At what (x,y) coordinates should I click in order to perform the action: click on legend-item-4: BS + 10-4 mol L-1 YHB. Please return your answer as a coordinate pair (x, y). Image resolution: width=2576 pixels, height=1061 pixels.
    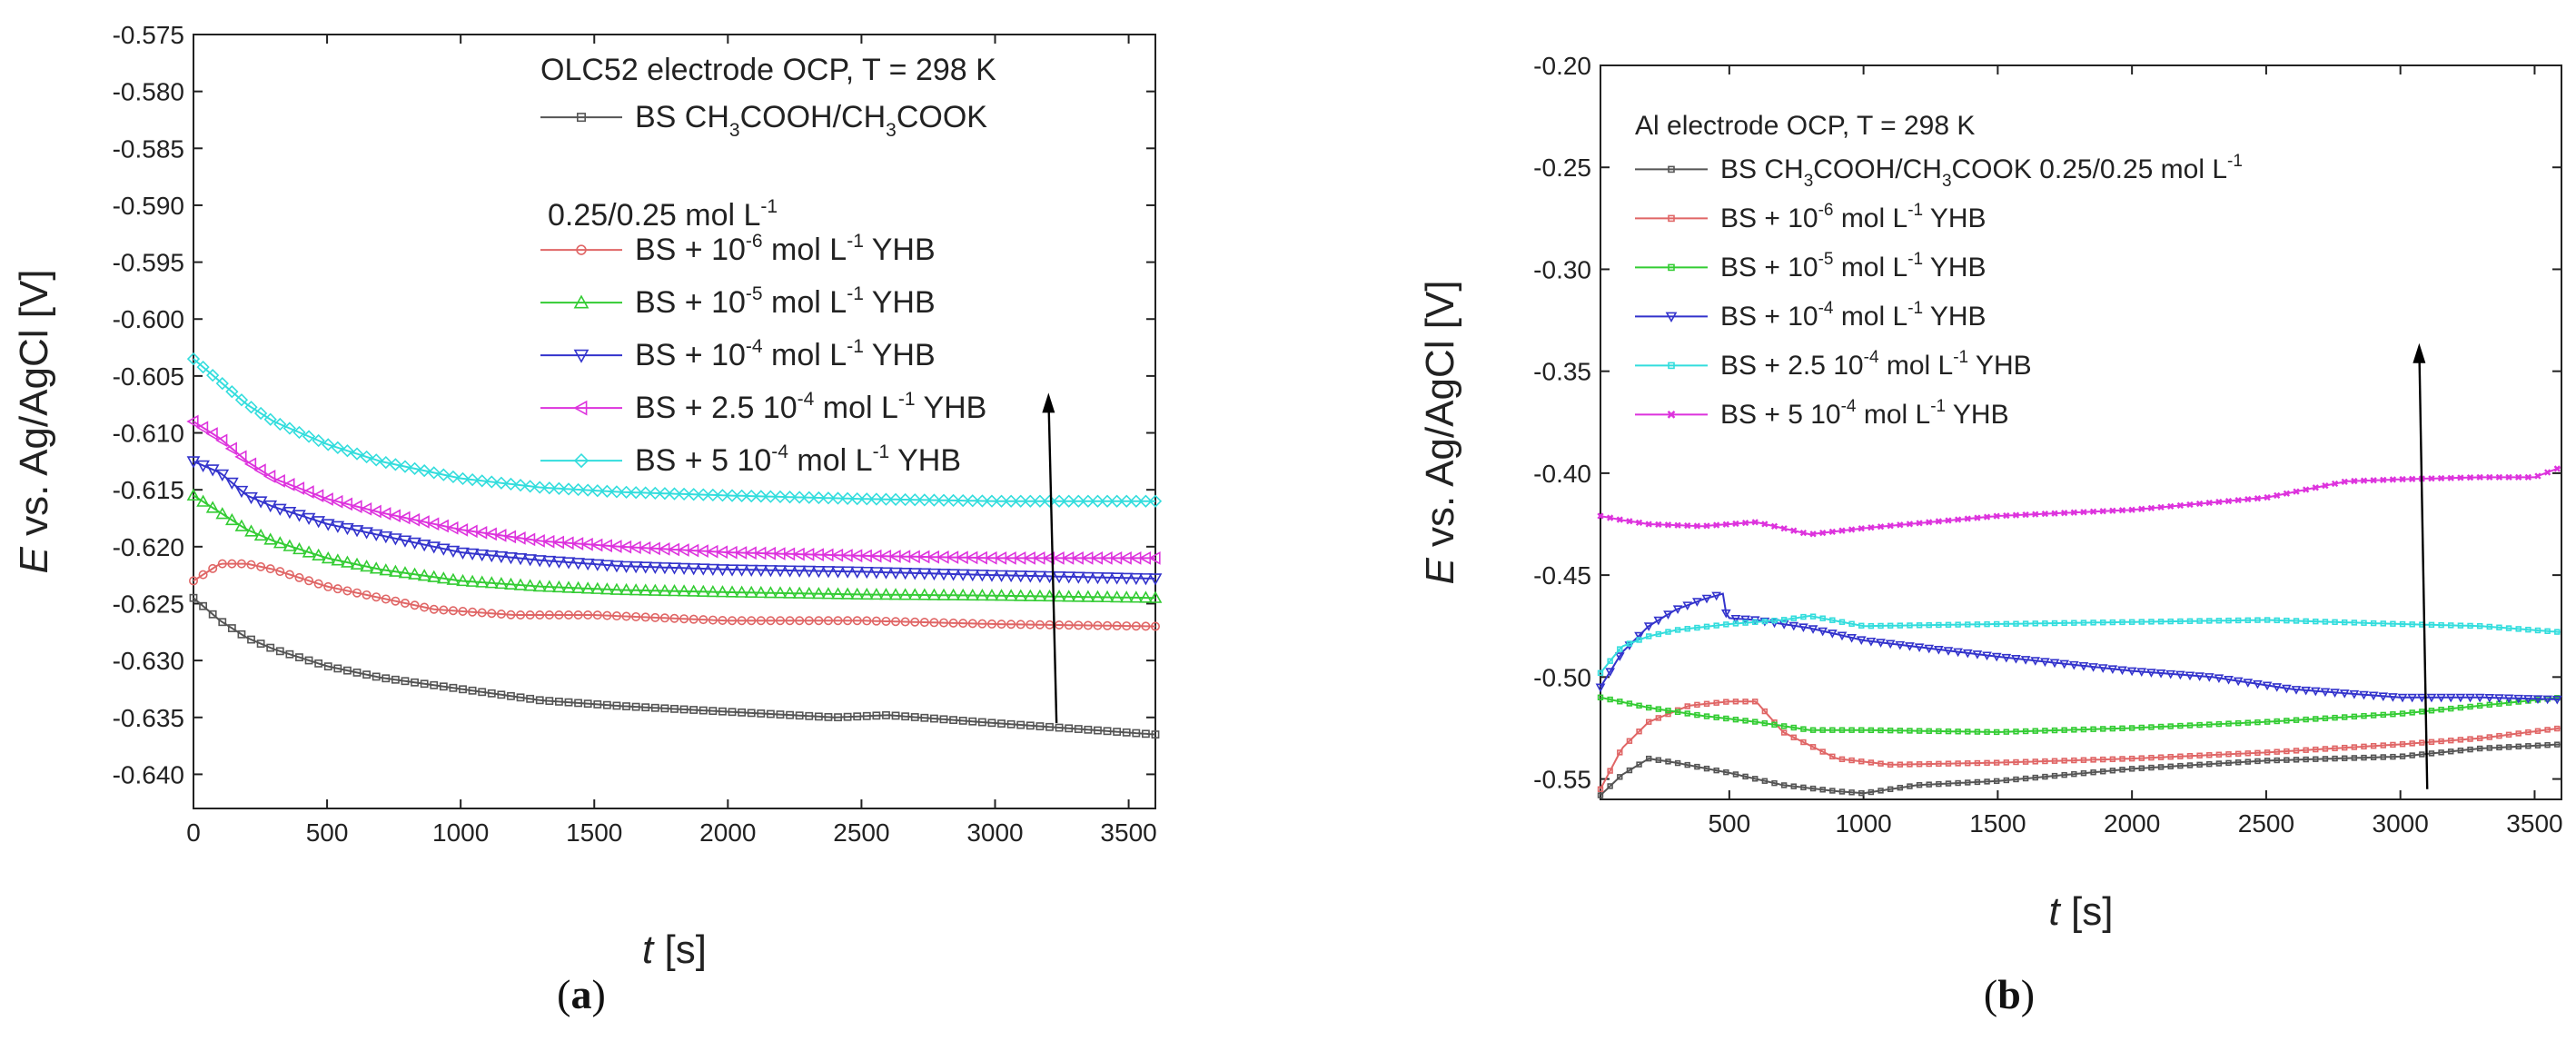
    Looking at the image, I should click on (1853, 315).